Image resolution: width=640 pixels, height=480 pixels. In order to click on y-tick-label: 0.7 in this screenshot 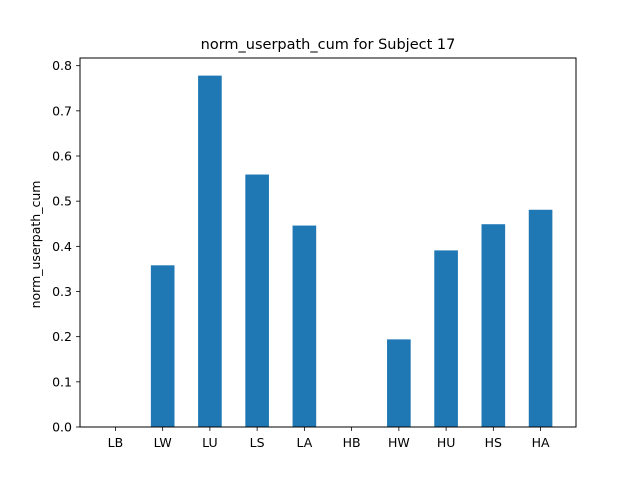, I will do `click(62, 110)`.